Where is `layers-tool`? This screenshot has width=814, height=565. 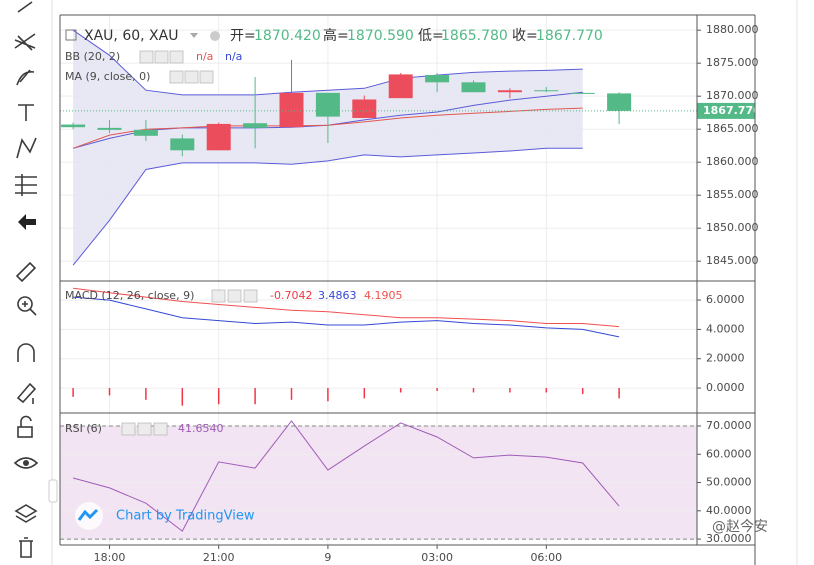 layers-tool is located at coordinates (26, 513).